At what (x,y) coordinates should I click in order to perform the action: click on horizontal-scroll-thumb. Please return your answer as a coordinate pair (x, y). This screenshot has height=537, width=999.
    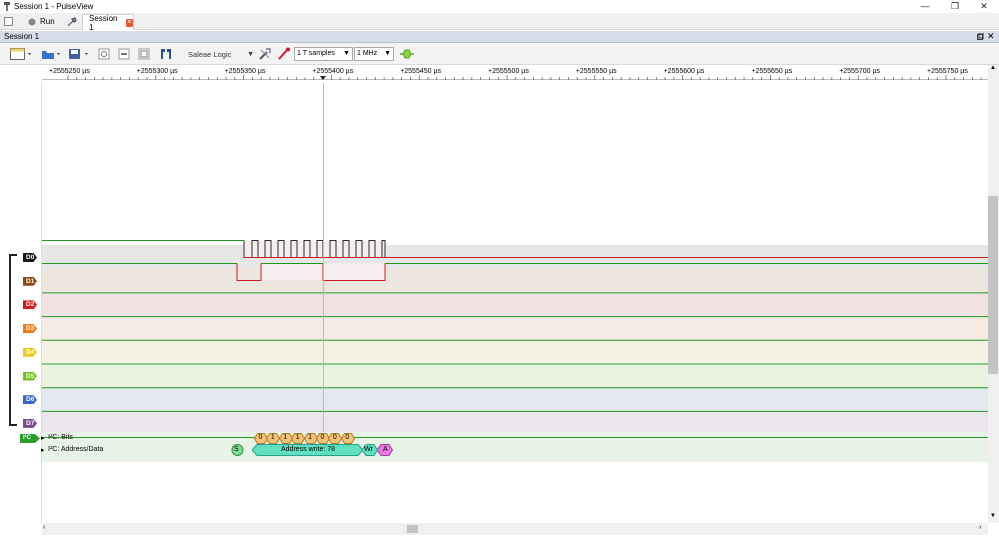
    Looking at the image, I should click on (412, 529).